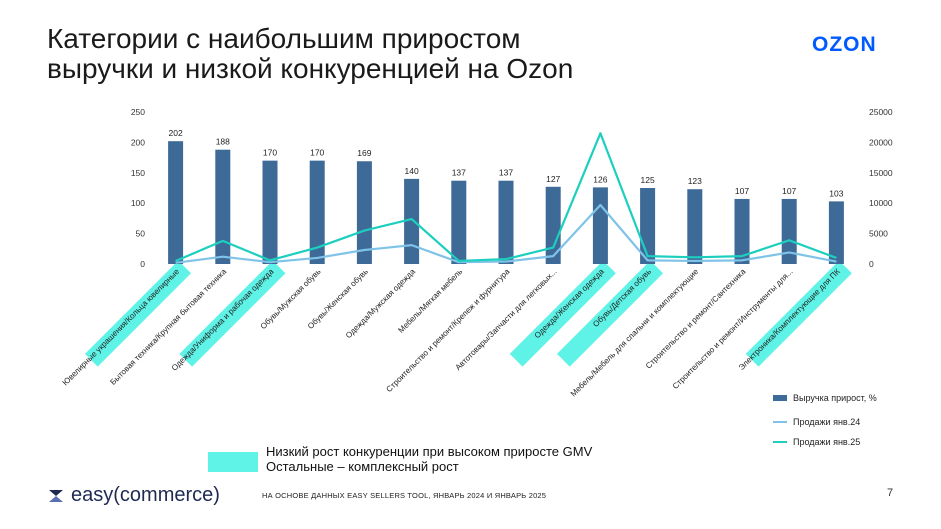 The height and width of the screenshot is (529, 941). What do you see at coordinates (145, 495) in the screenshot?
I see `brand-name: easy(commerce)` at bounding box center [145, 495].